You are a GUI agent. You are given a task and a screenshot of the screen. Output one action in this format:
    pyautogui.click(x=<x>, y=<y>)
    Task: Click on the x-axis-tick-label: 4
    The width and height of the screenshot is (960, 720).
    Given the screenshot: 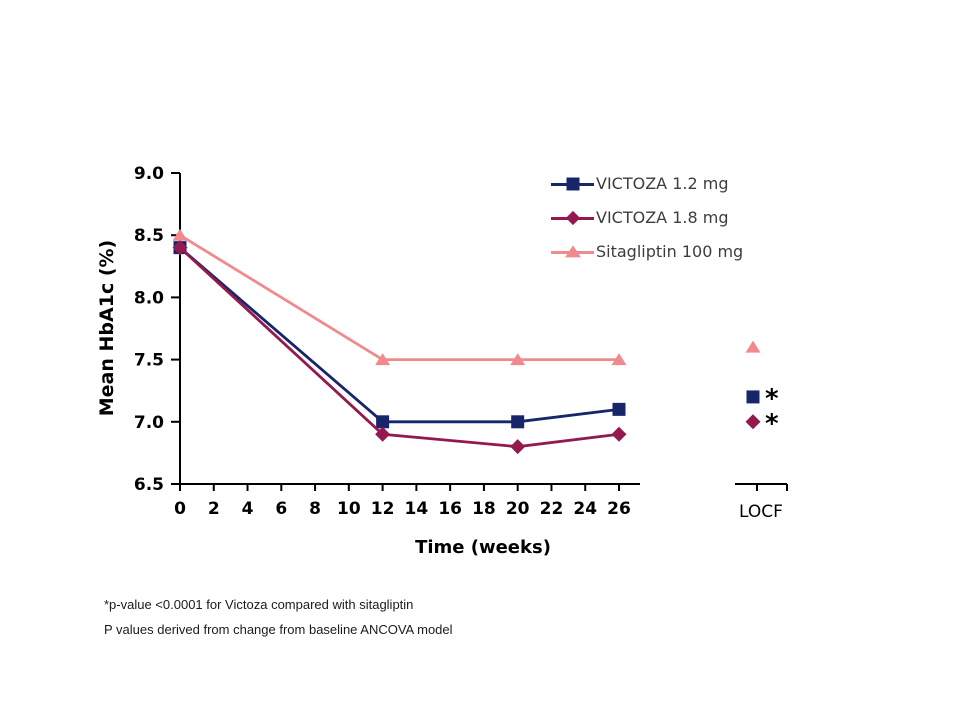 What is the action you would take?
    pyautogui.click(x=248, y=509)
    